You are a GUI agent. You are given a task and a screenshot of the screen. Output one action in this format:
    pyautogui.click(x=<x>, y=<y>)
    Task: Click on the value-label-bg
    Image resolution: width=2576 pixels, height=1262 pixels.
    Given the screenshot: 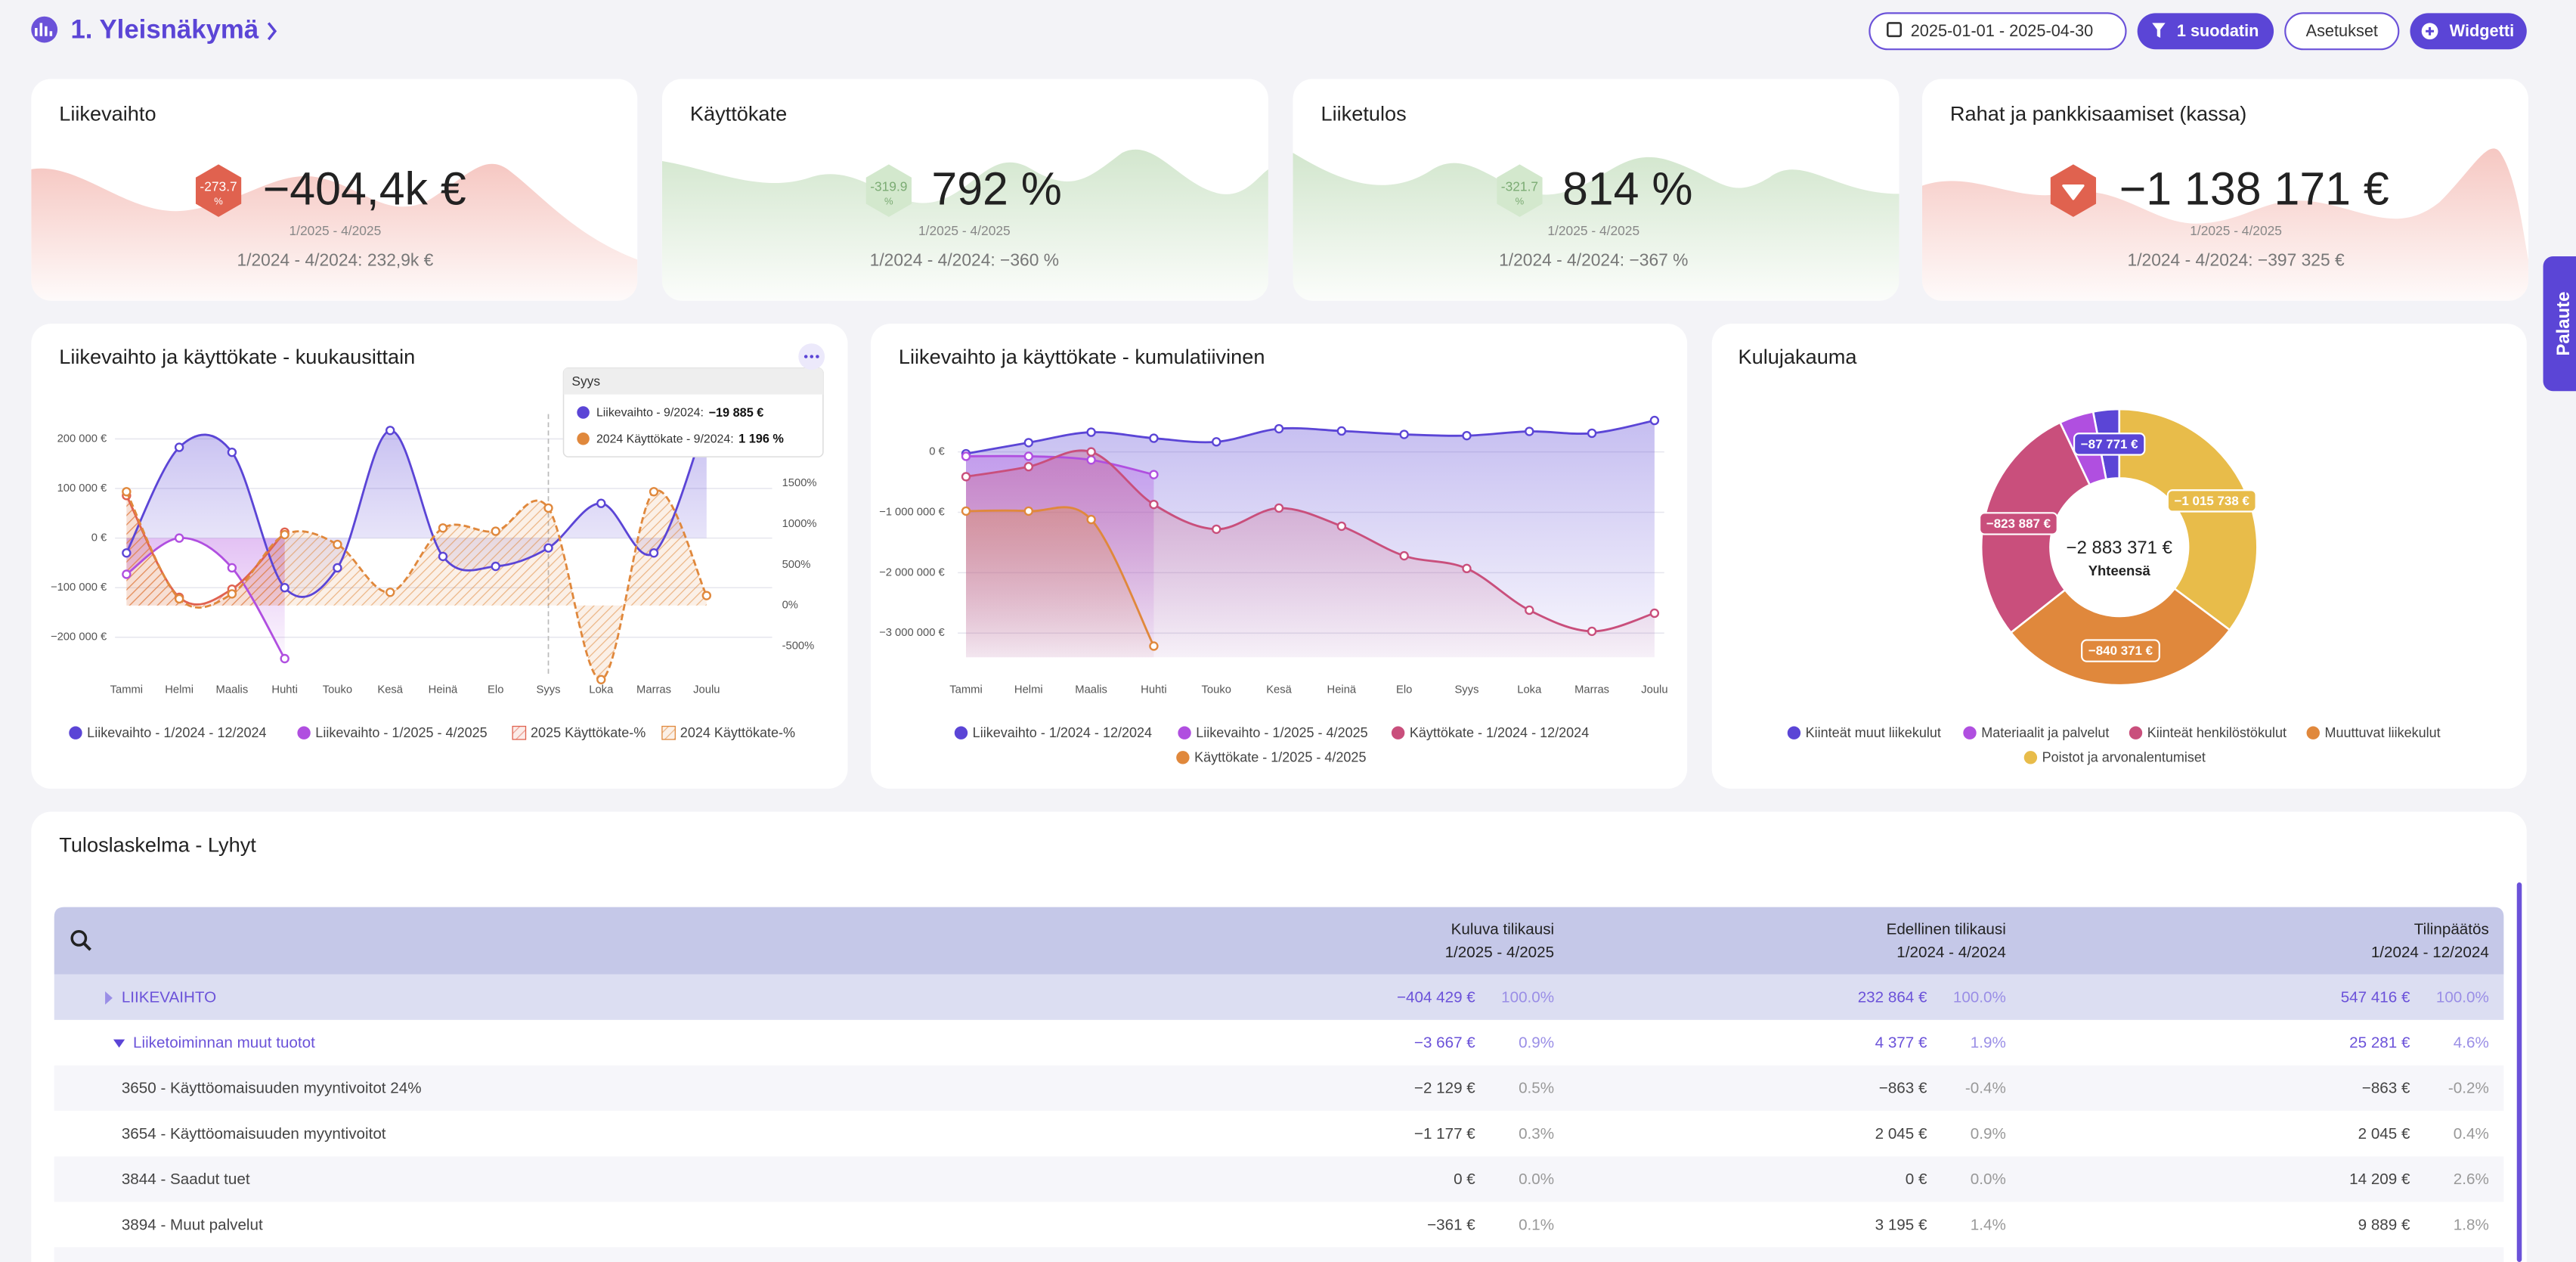 What is the action you would take?
    pyautogui.click(x=2120, y=650)
    